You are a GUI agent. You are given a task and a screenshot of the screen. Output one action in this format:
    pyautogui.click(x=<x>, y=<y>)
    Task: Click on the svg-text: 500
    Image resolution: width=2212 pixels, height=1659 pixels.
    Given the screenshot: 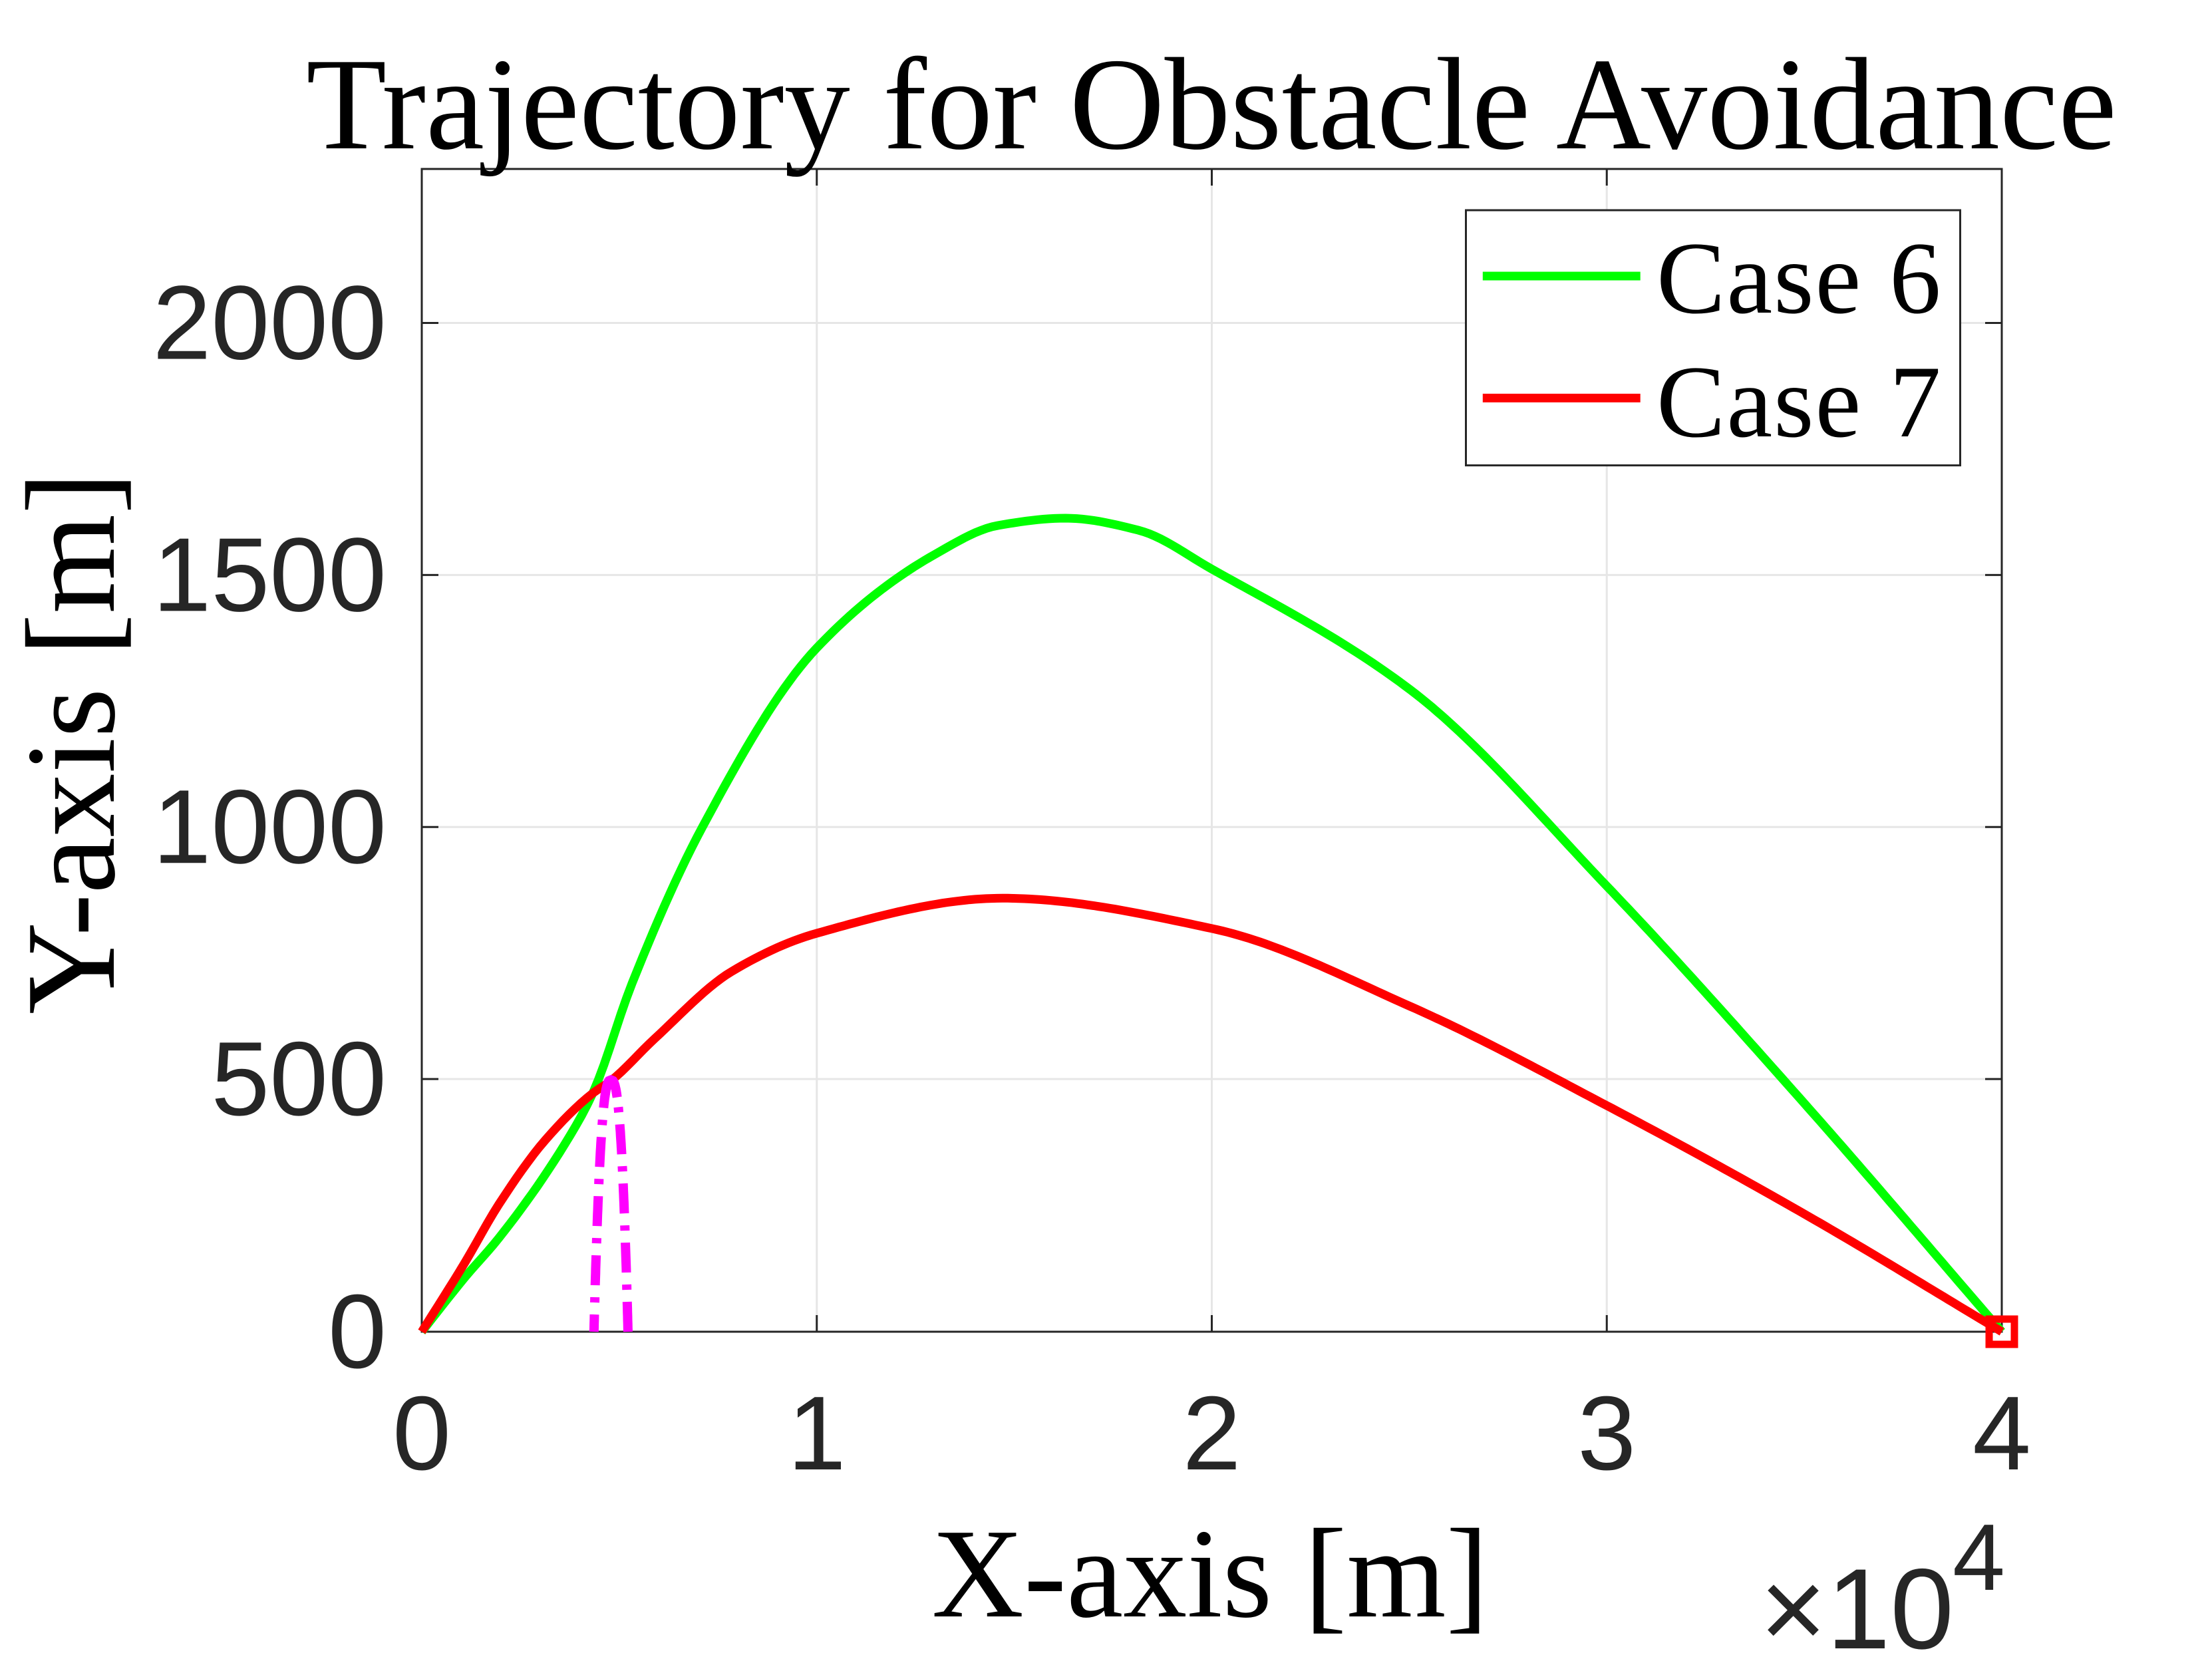 What is the action you would take?
    pyautogui.click(x=299, y=1078)
    